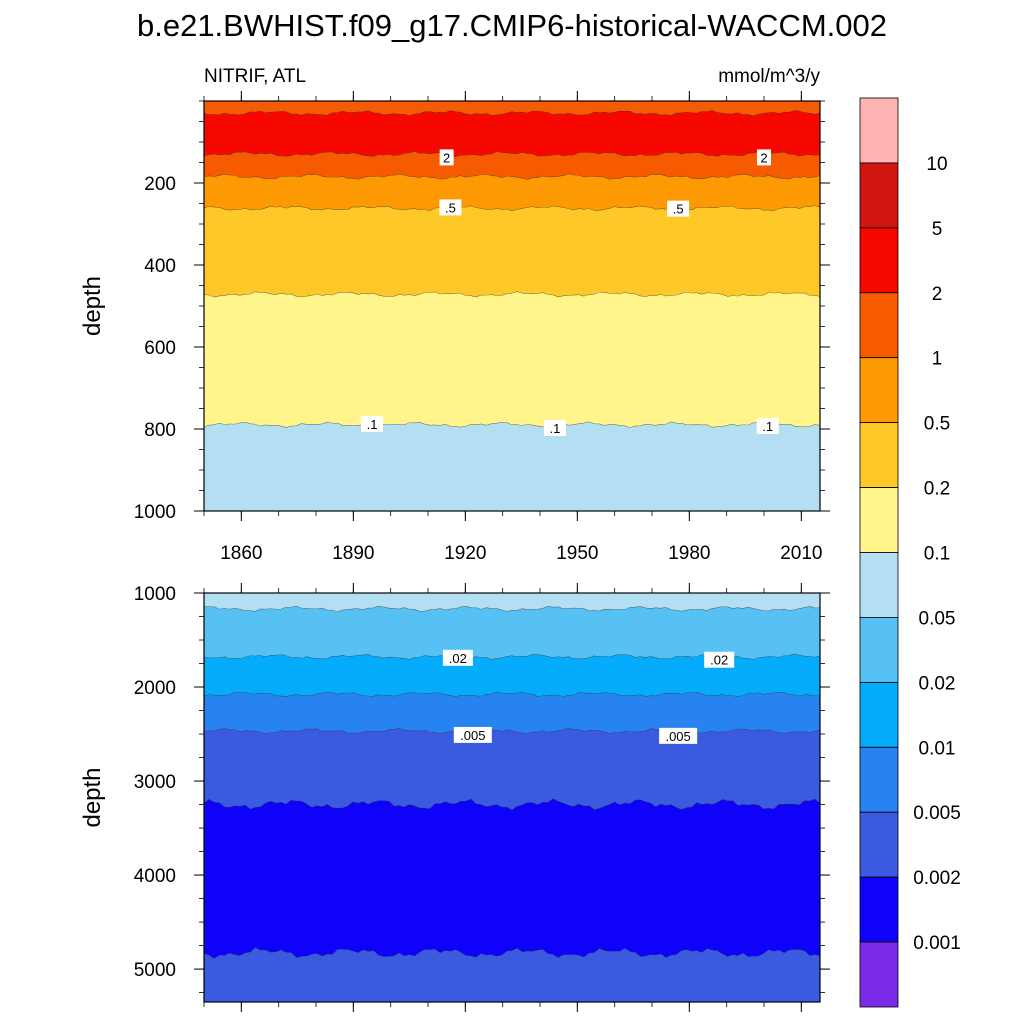  I want to click on colorbar-label: 0.005, so click(937, 813).